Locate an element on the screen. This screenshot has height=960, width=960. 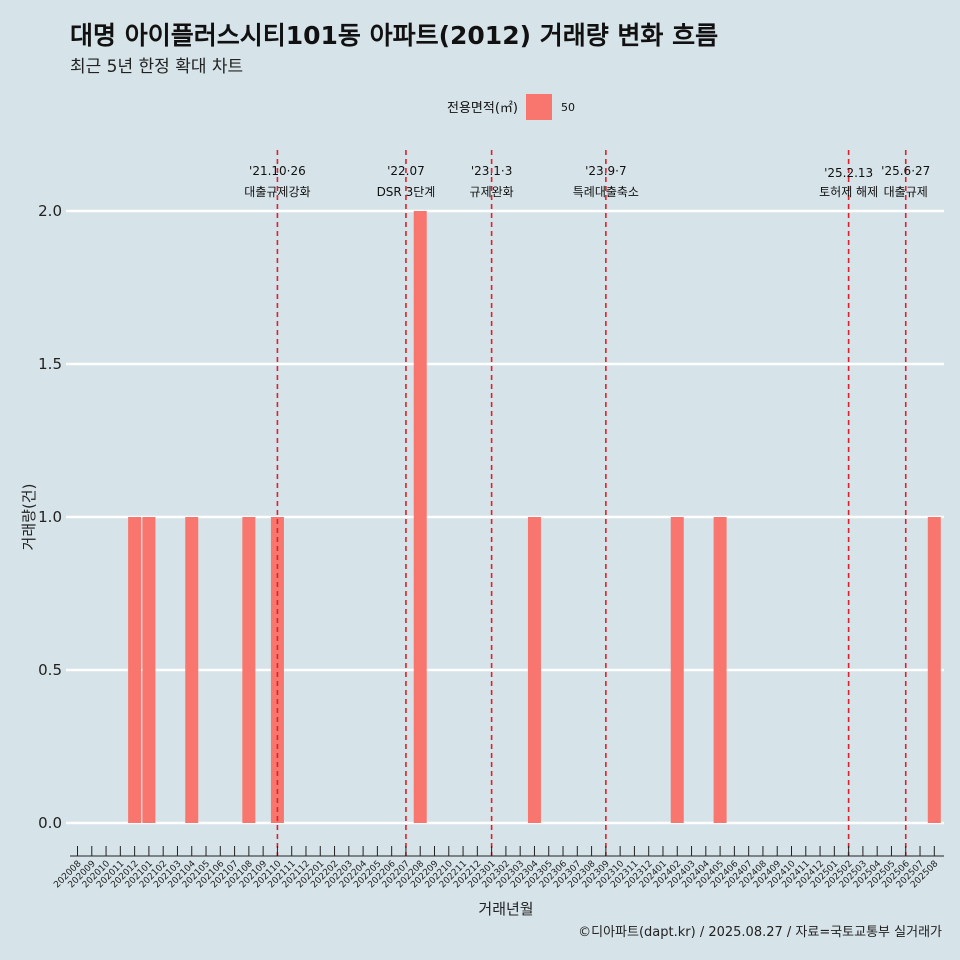
event-name-label: DSR 3단계 is located at coordinates (406, 192).